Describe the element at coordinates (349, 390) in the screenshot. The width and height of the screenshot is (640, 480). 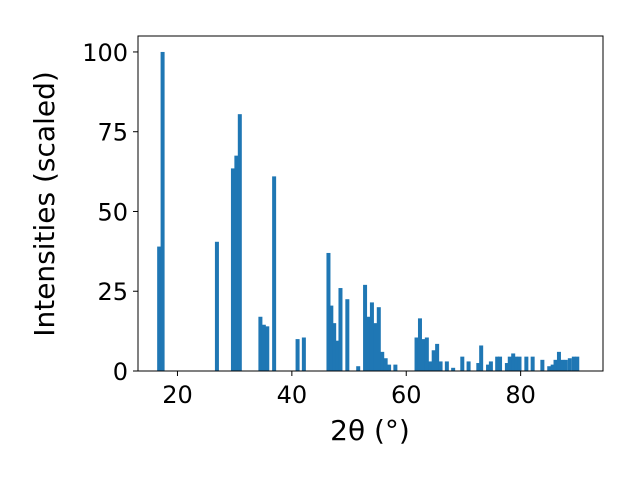
I see `x-axis: 20 40 60 80` at that location.